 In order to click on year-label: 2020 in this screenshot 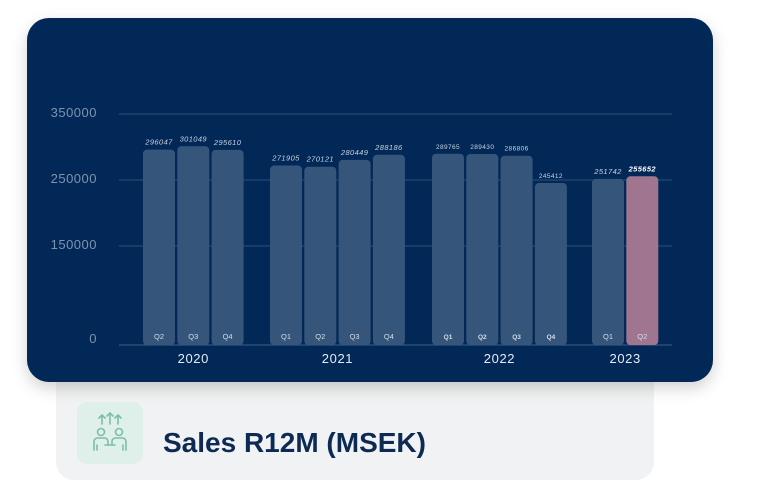, I will do `click(193, 358)`.